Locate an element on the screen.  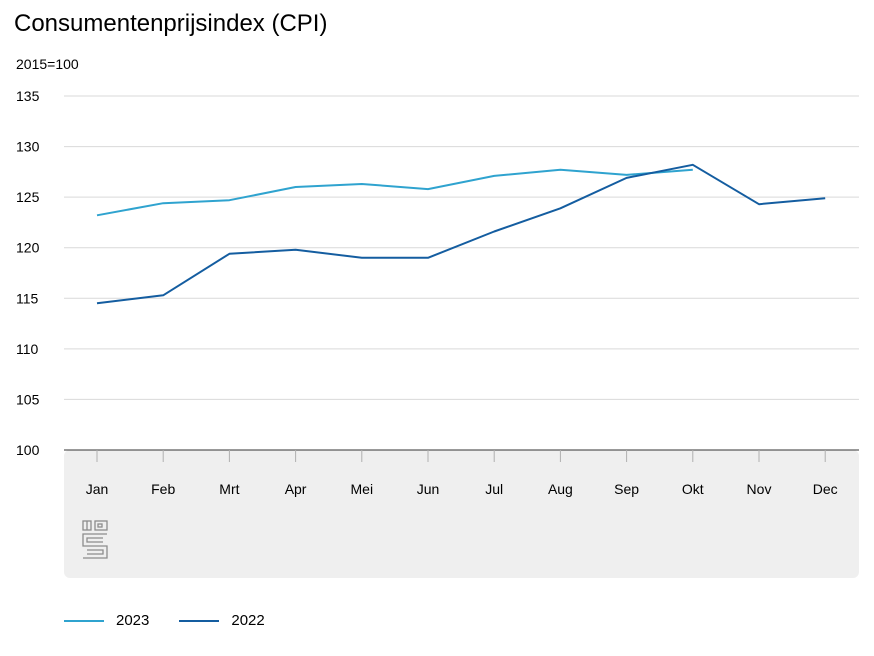
y-axis-unit-label: 2015=100 is located at coordinates (47, 64).